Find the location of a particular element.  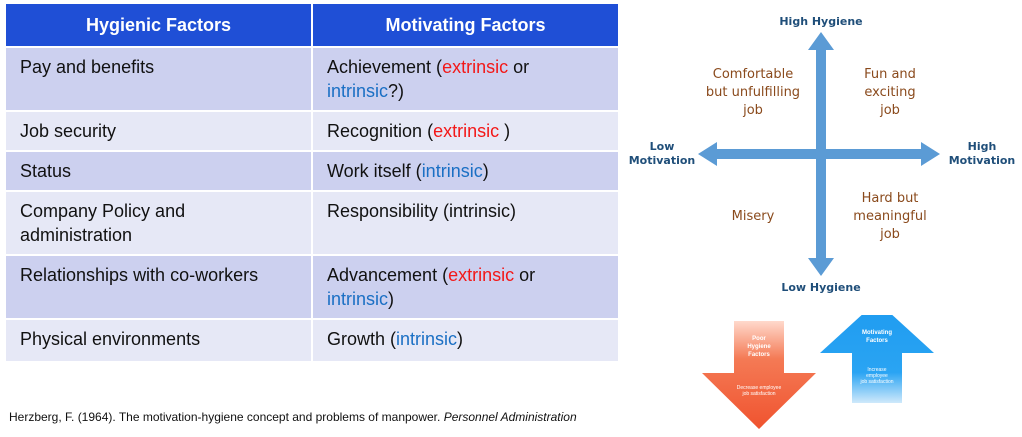

quadrant-axes is located at coordinates (819, 154).